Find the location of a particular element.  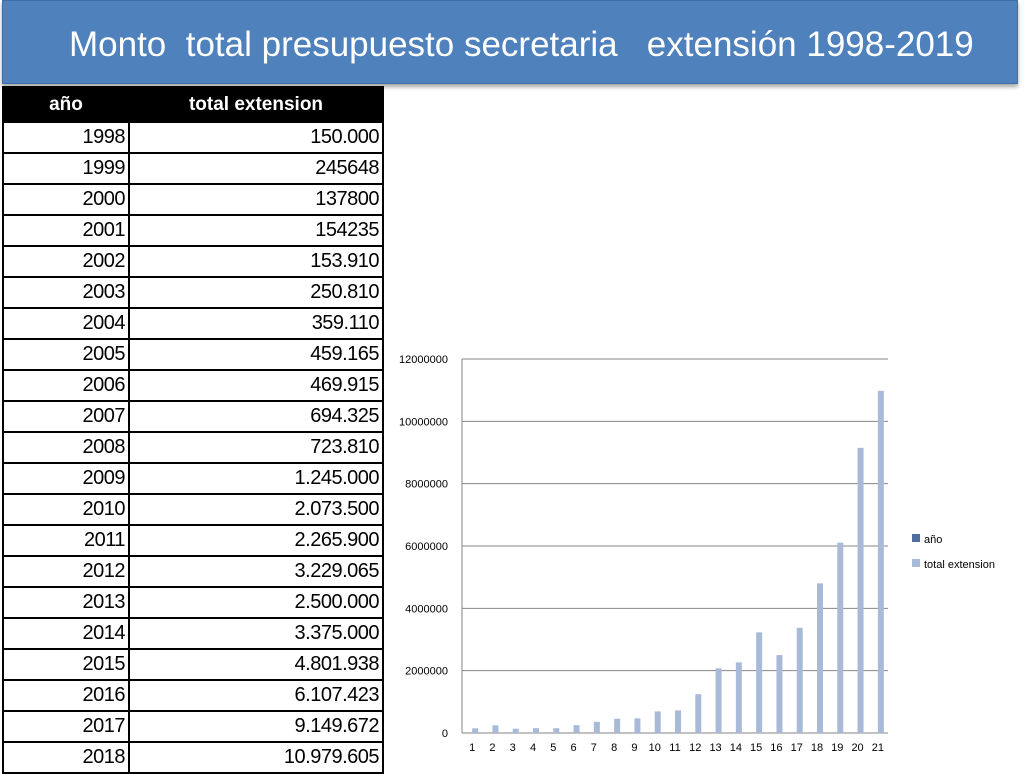

cell-total: 694.325 is located at coordinates (256, 416).